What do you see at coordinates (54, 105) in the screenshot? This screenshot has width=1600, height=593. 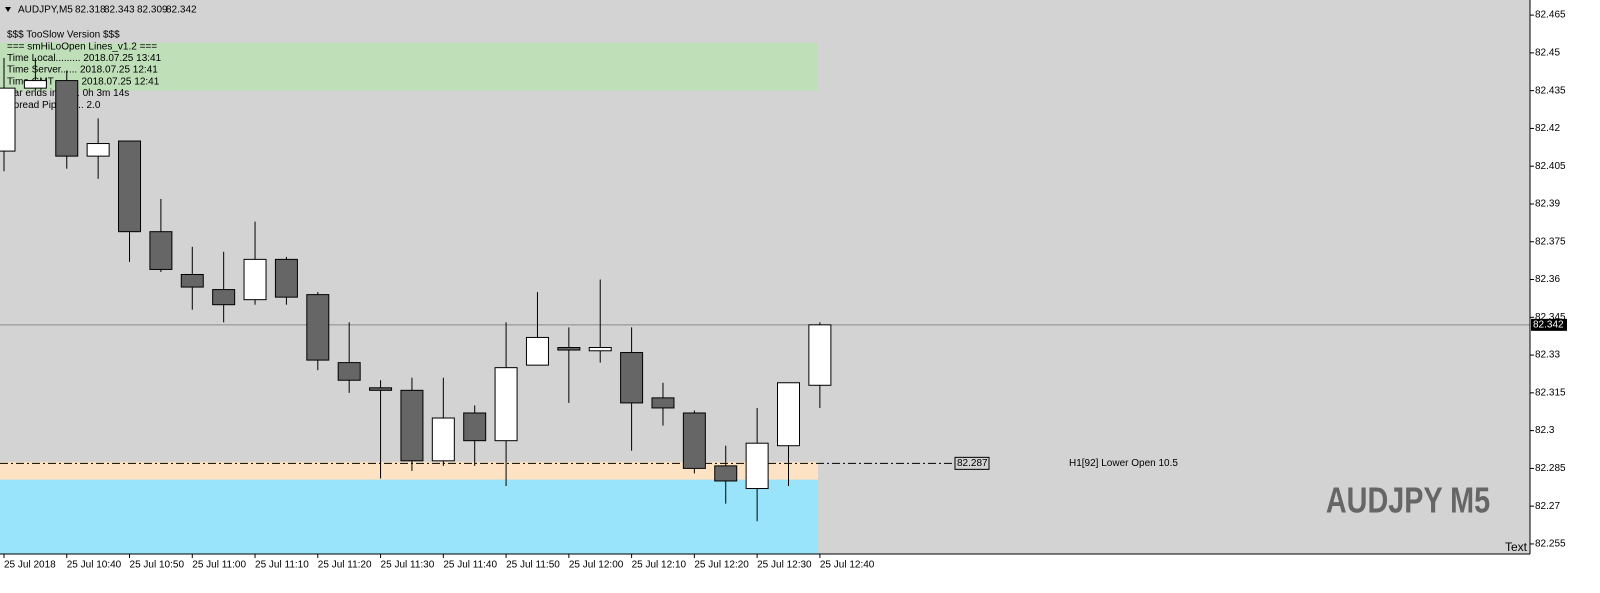 I see `annotation: Spread Pips........ 2.0` at bounding box center [54, 105].